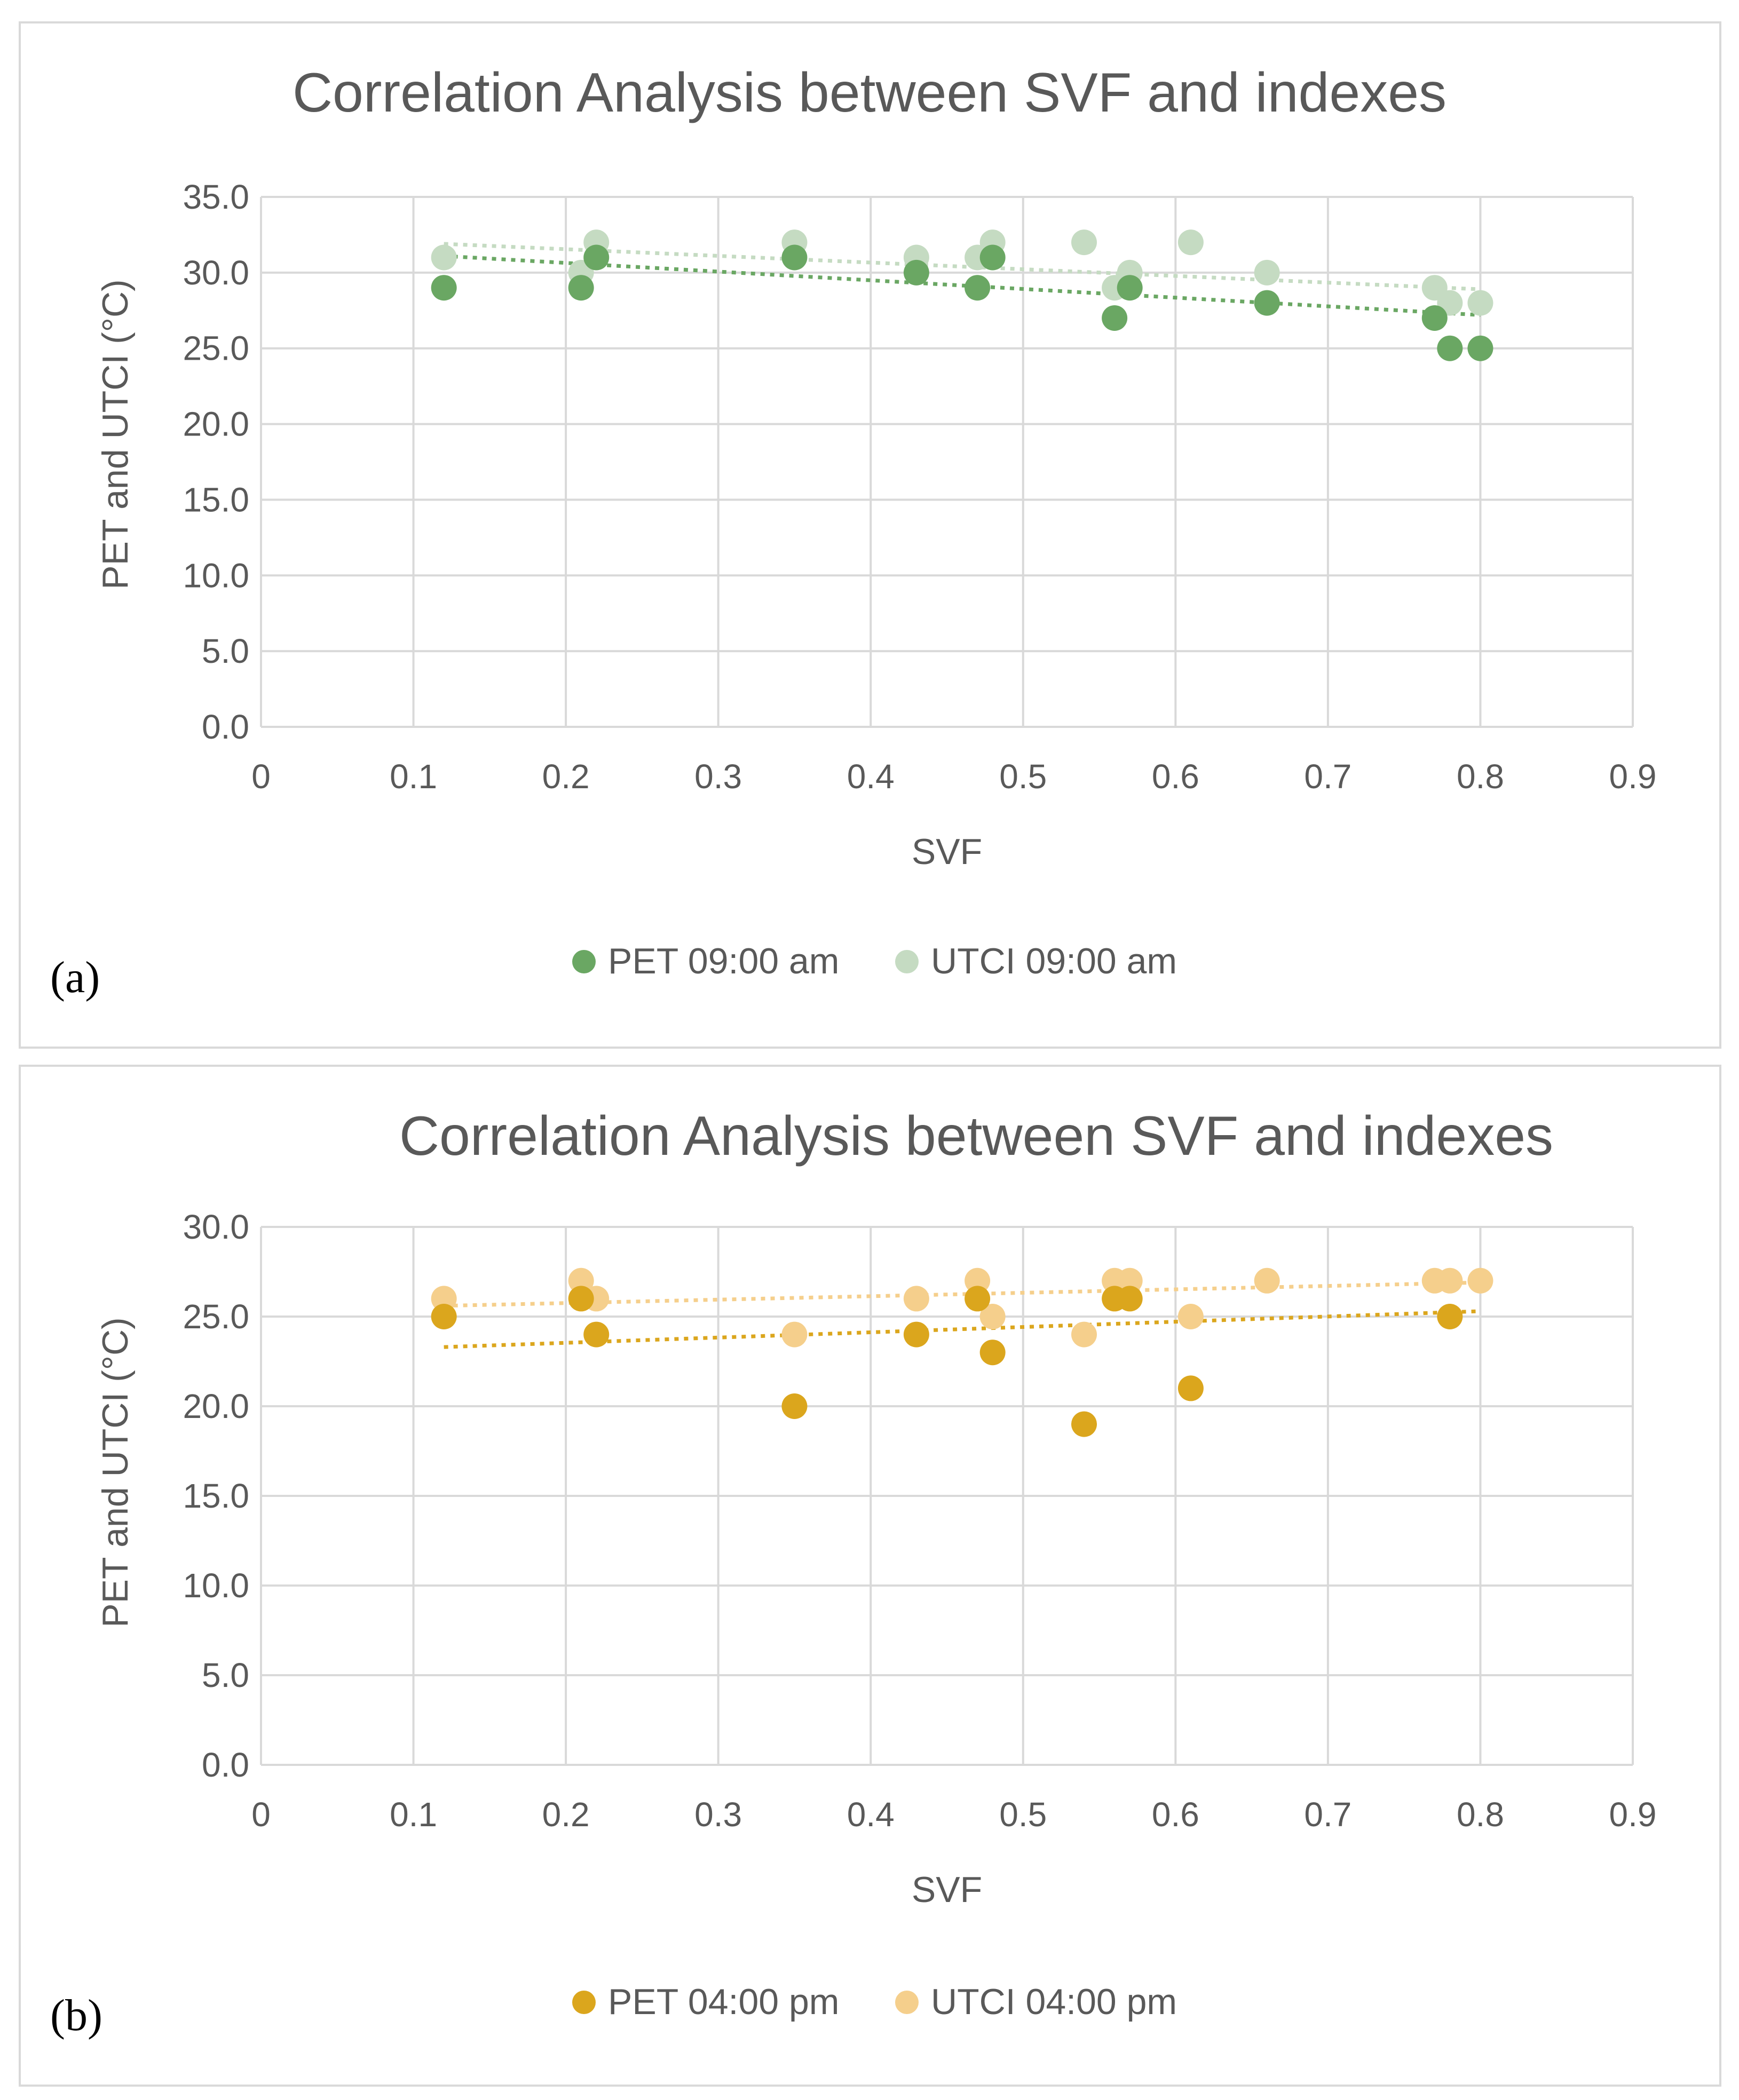 Image resolution: width=1739 pixels, height=2100 pixels. Describe the element at coordinates (216, 197) in the screenshot. I see `y-tick-label: 35.0` at that location.